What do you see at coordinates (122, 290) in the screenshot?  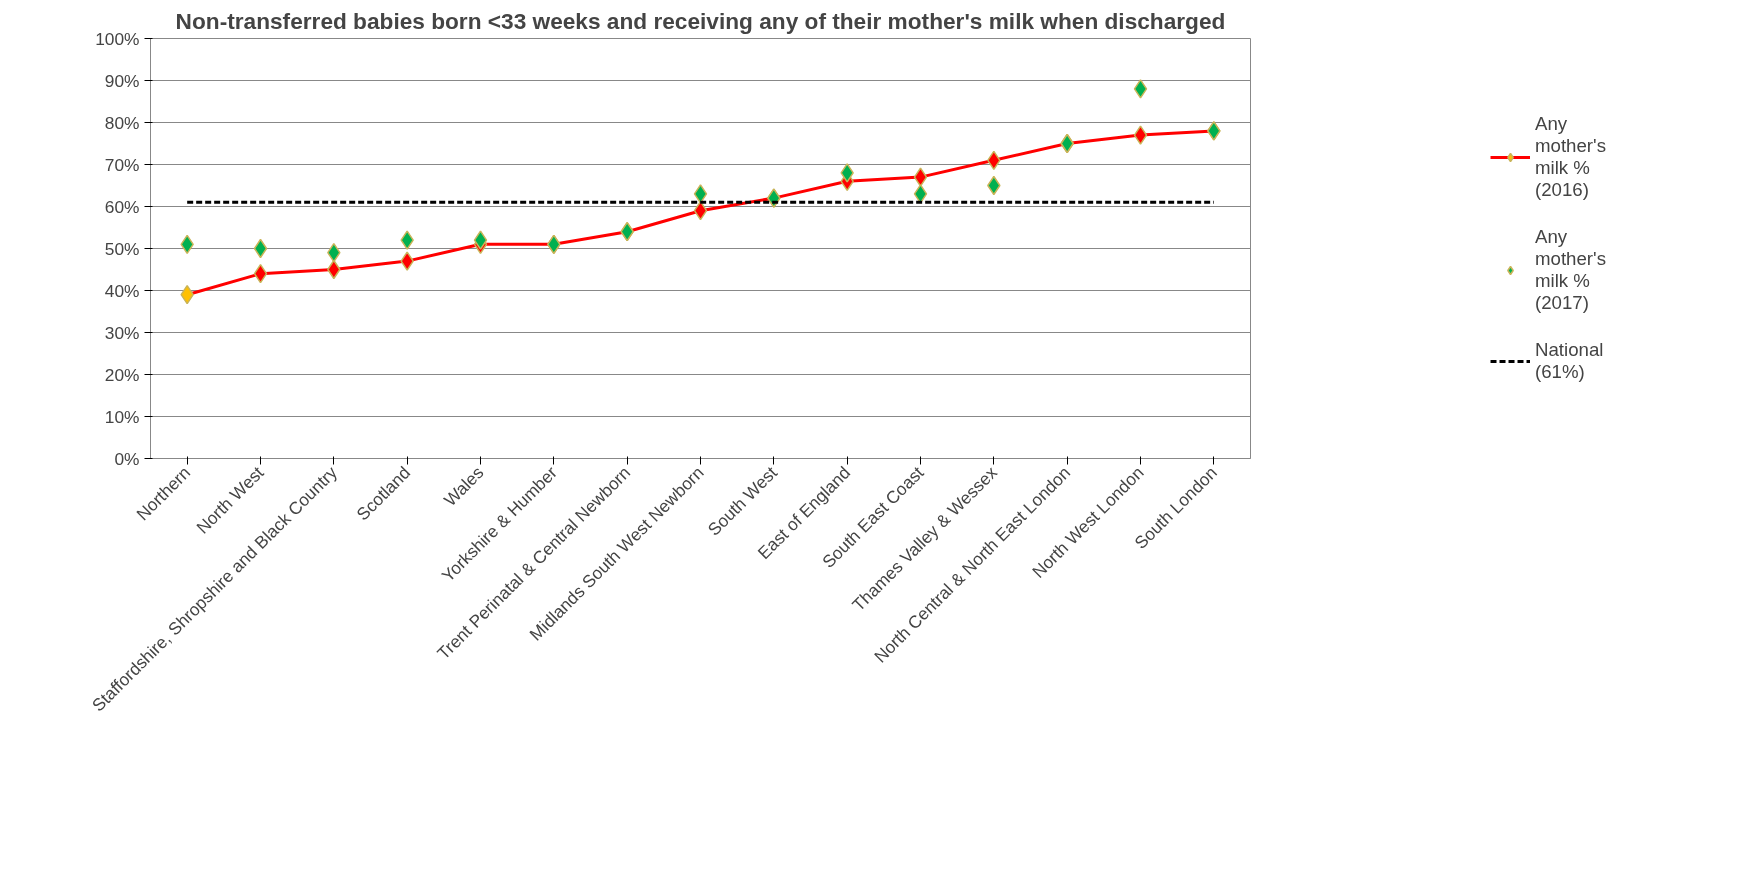 I see `y-tick-label: 40%` at bounding box center [122, 290].